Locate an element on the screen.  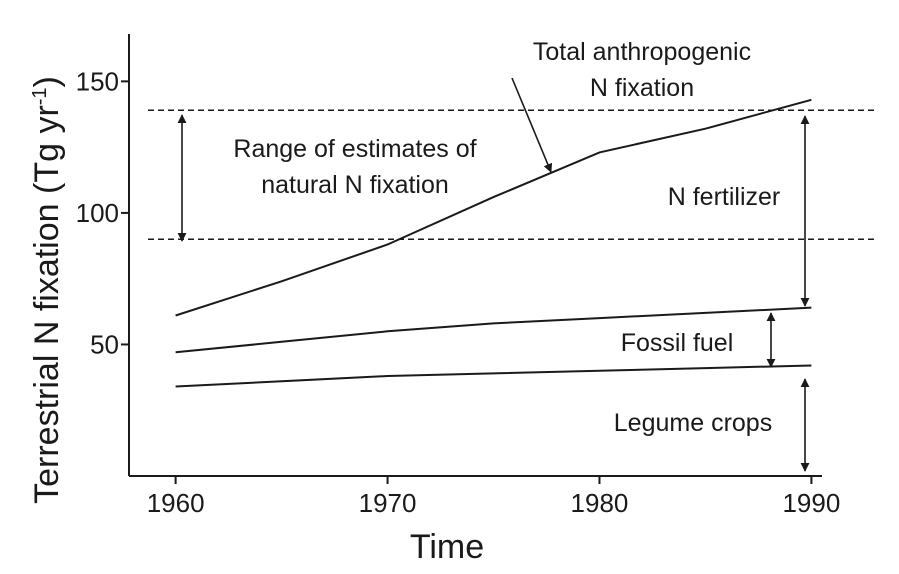
annotation-legume-crops: Legume crops is located at coordinates (693, 423).